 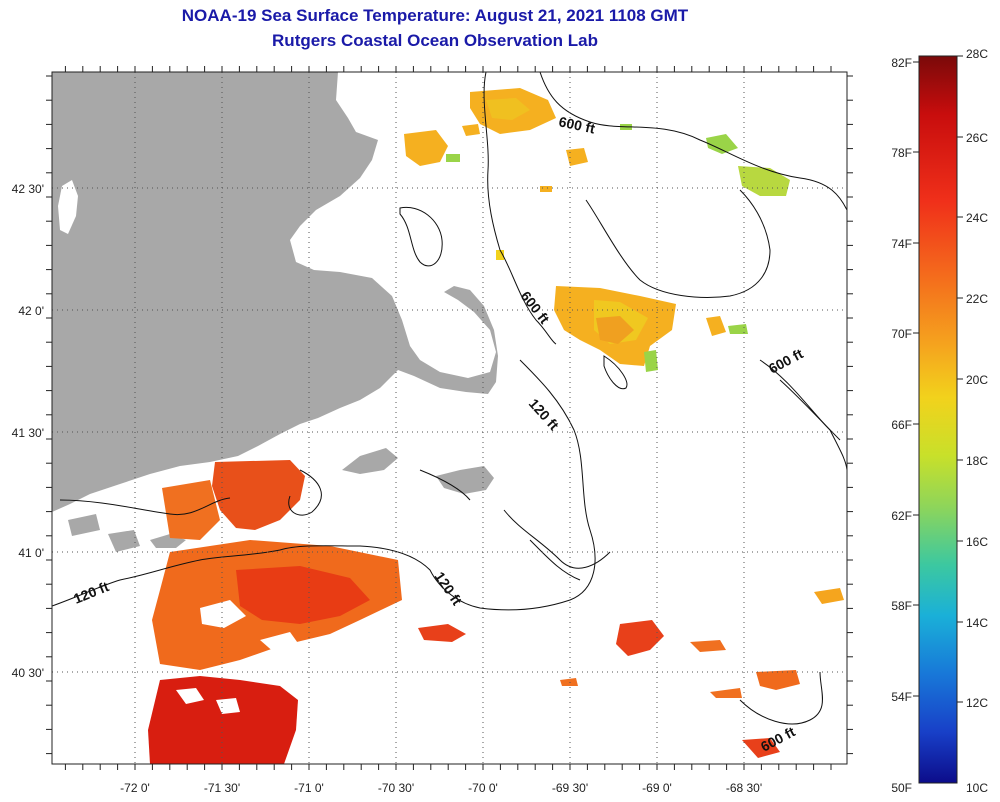 I want to click on island-marthas-vineyard, so click(x=370, y=461).